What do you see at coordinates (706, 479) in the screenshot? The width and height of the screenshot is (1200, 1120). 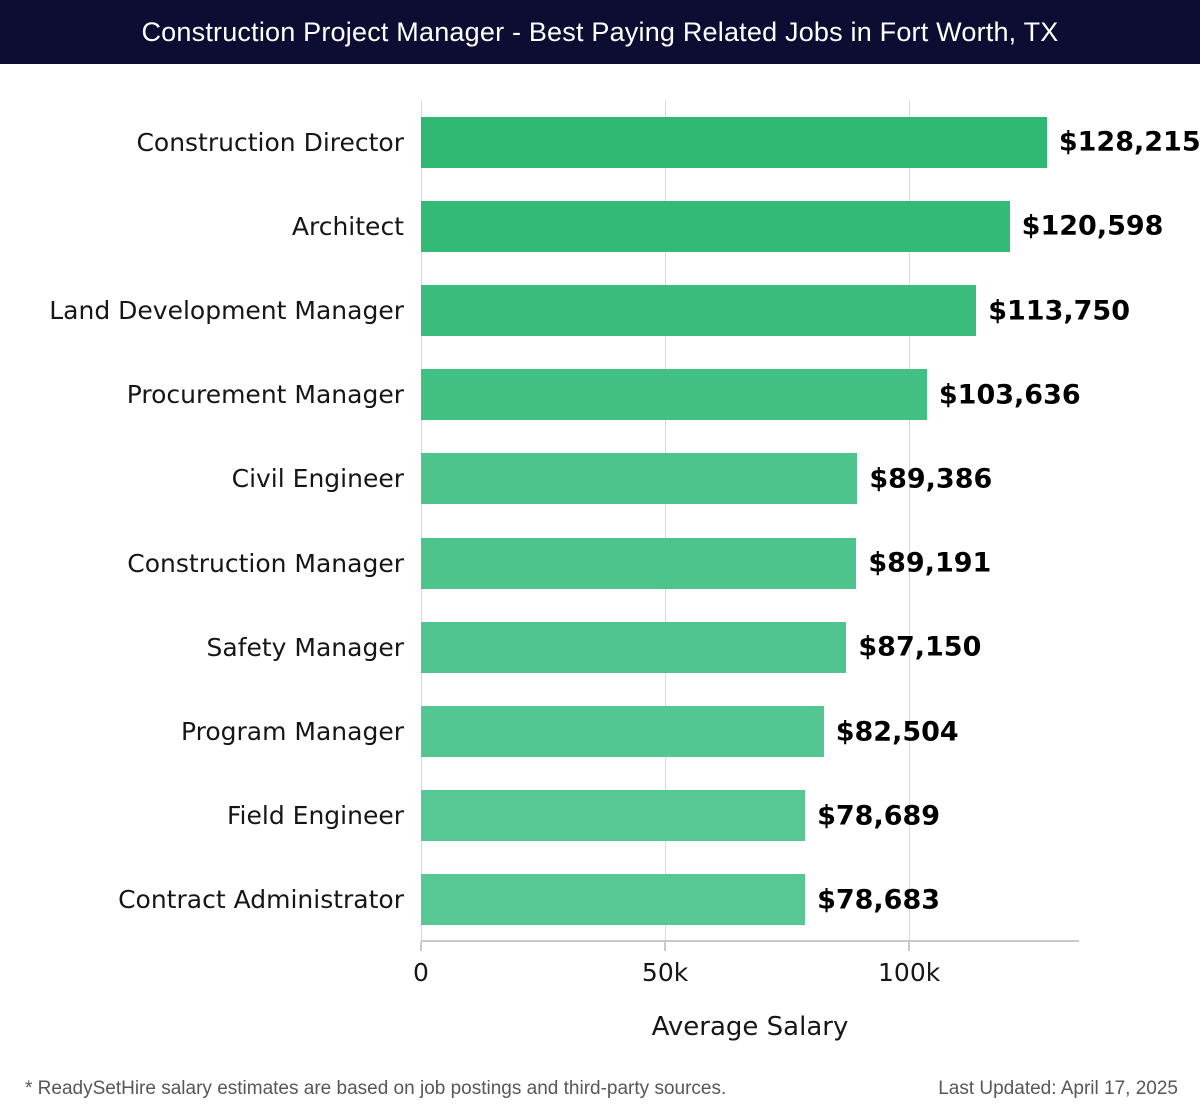 I see `bar: $89,386` at bounding box center [706, 479].